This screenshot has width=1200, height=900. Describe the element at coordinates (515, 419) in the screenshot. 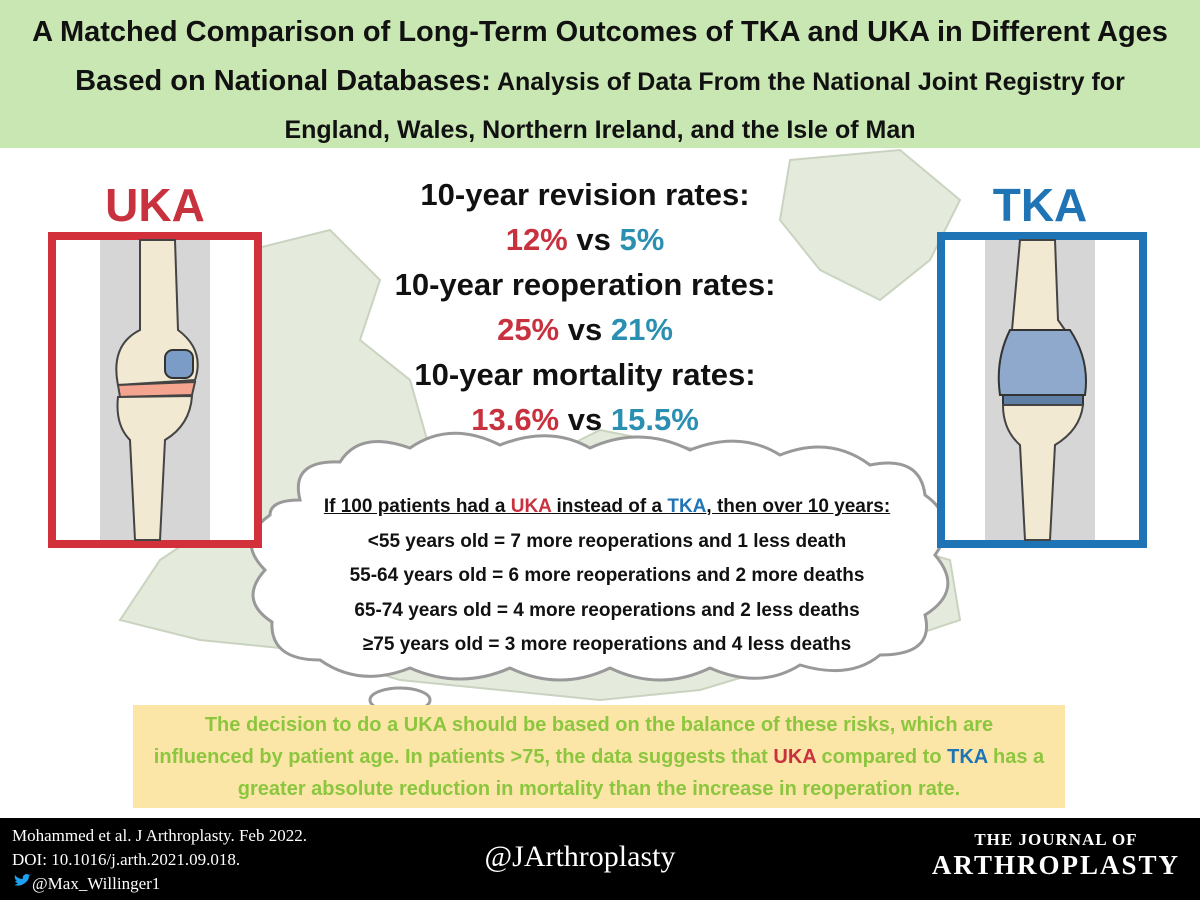

I see `uka-value: 13.6%` at that location.